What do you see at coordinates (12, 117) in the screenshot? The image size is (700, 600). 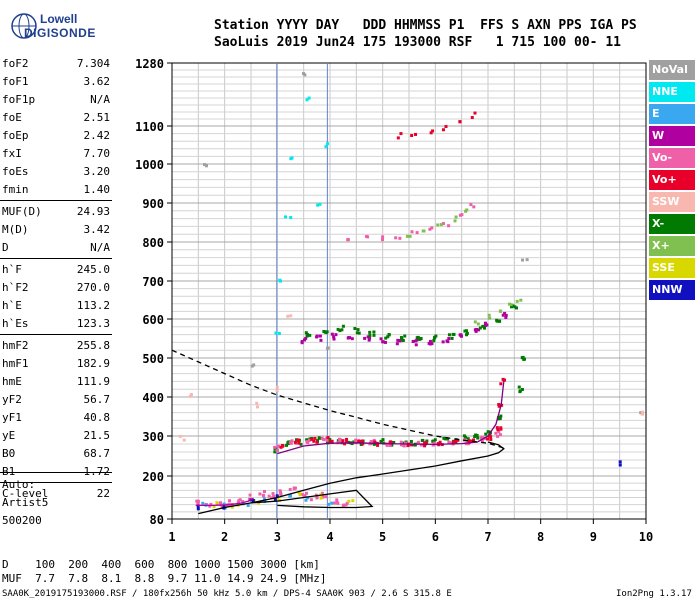 I see `param-name: foE` at bounding box center [12, 117].